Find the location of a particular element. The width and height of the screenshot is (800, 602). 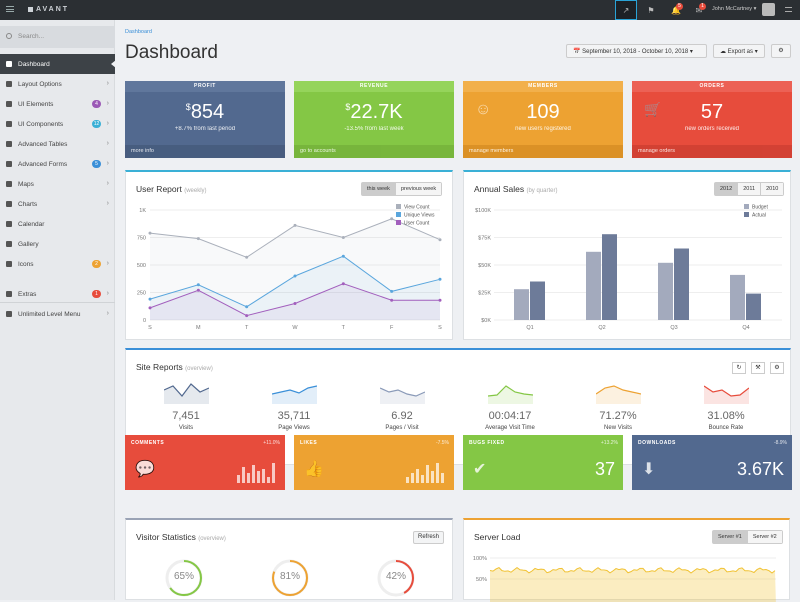

breadcrumb: Dashboard is located at coordinates (138, 32).